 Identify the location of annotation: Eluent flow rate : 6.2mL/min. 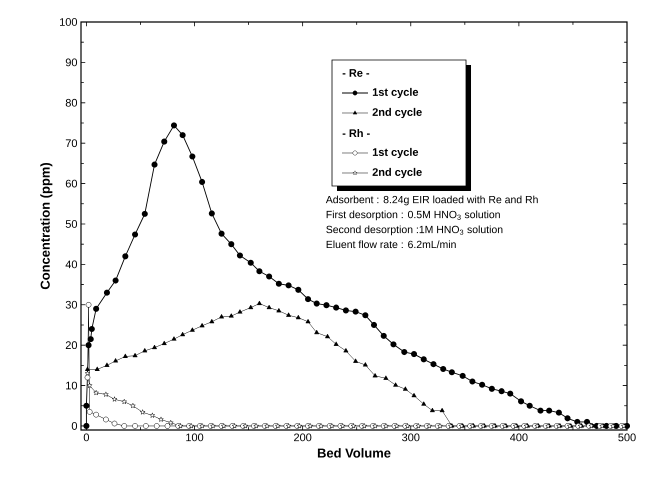
(391, 244).